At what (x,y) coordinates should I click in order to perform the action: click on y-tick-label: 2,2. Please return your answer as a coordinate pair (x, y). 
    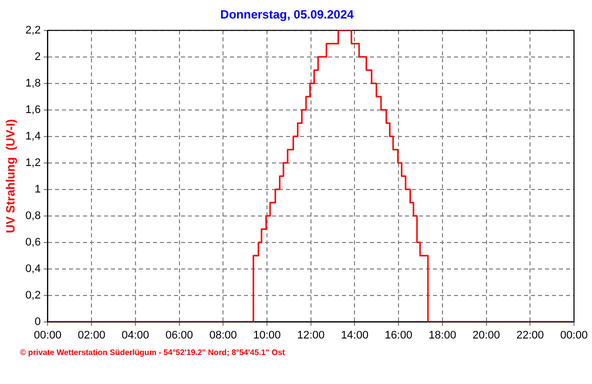
    Looking at the image, I should click on (33, 30).